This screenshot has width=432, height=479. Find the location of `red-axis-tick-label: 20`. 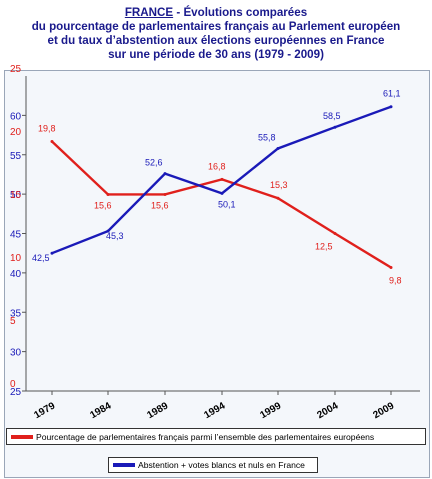

red-axis-tick-label: 20 is located at coordinates (16, 132).